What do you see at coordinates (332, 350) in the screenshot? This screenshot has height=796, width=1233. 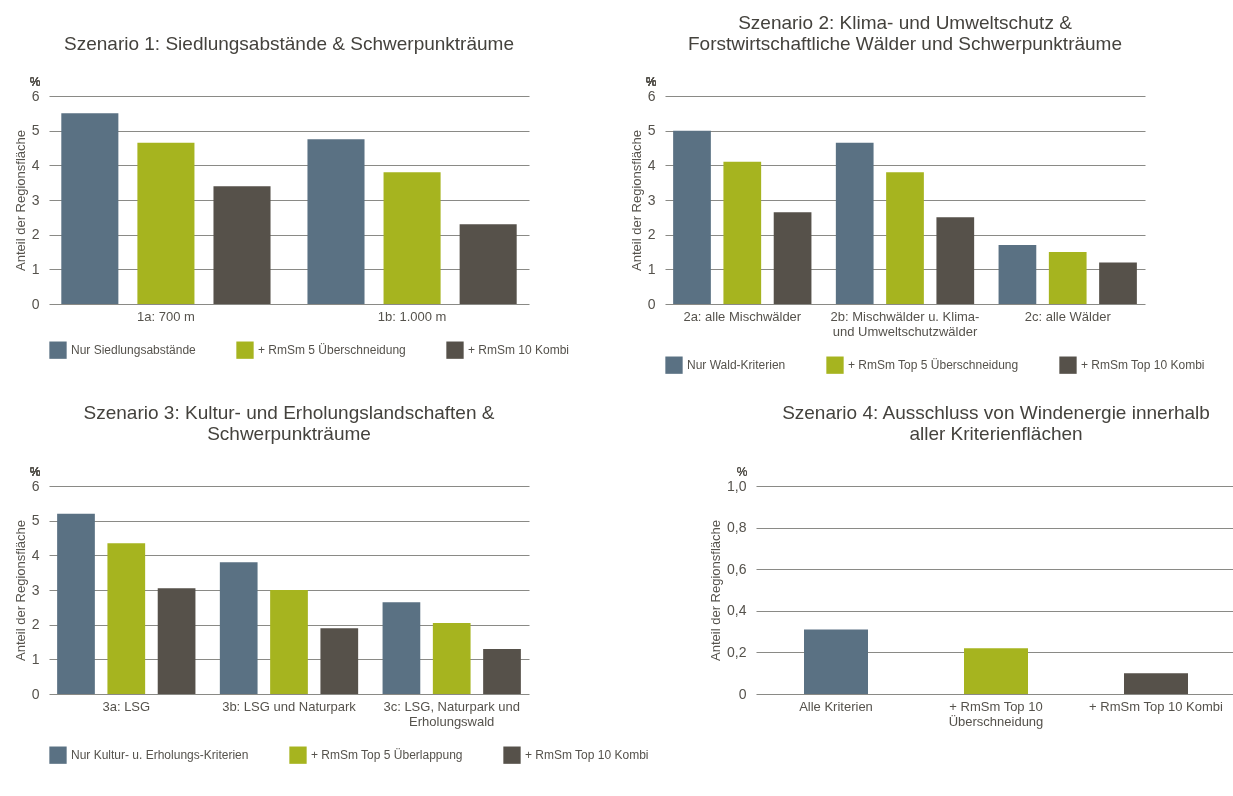 I see `legend-label: + RmSm 5 Überschneidung` at bounding box center [332, 350].